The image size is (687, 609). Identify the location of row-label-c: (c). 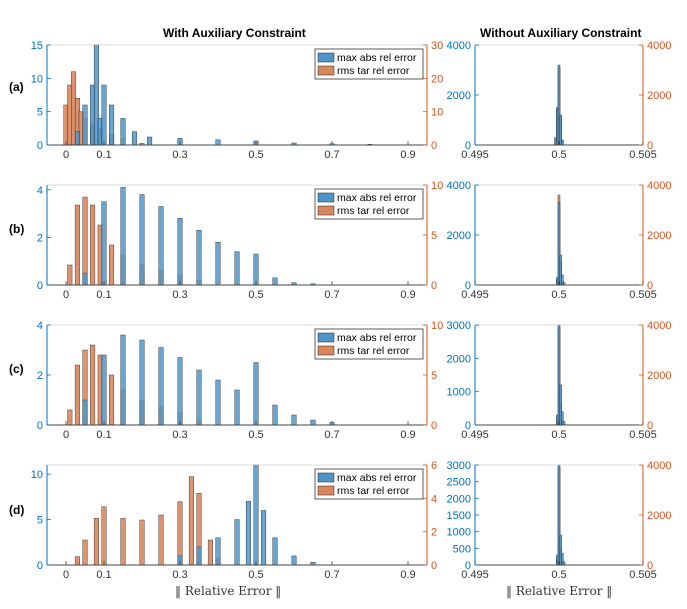
(16, 369).